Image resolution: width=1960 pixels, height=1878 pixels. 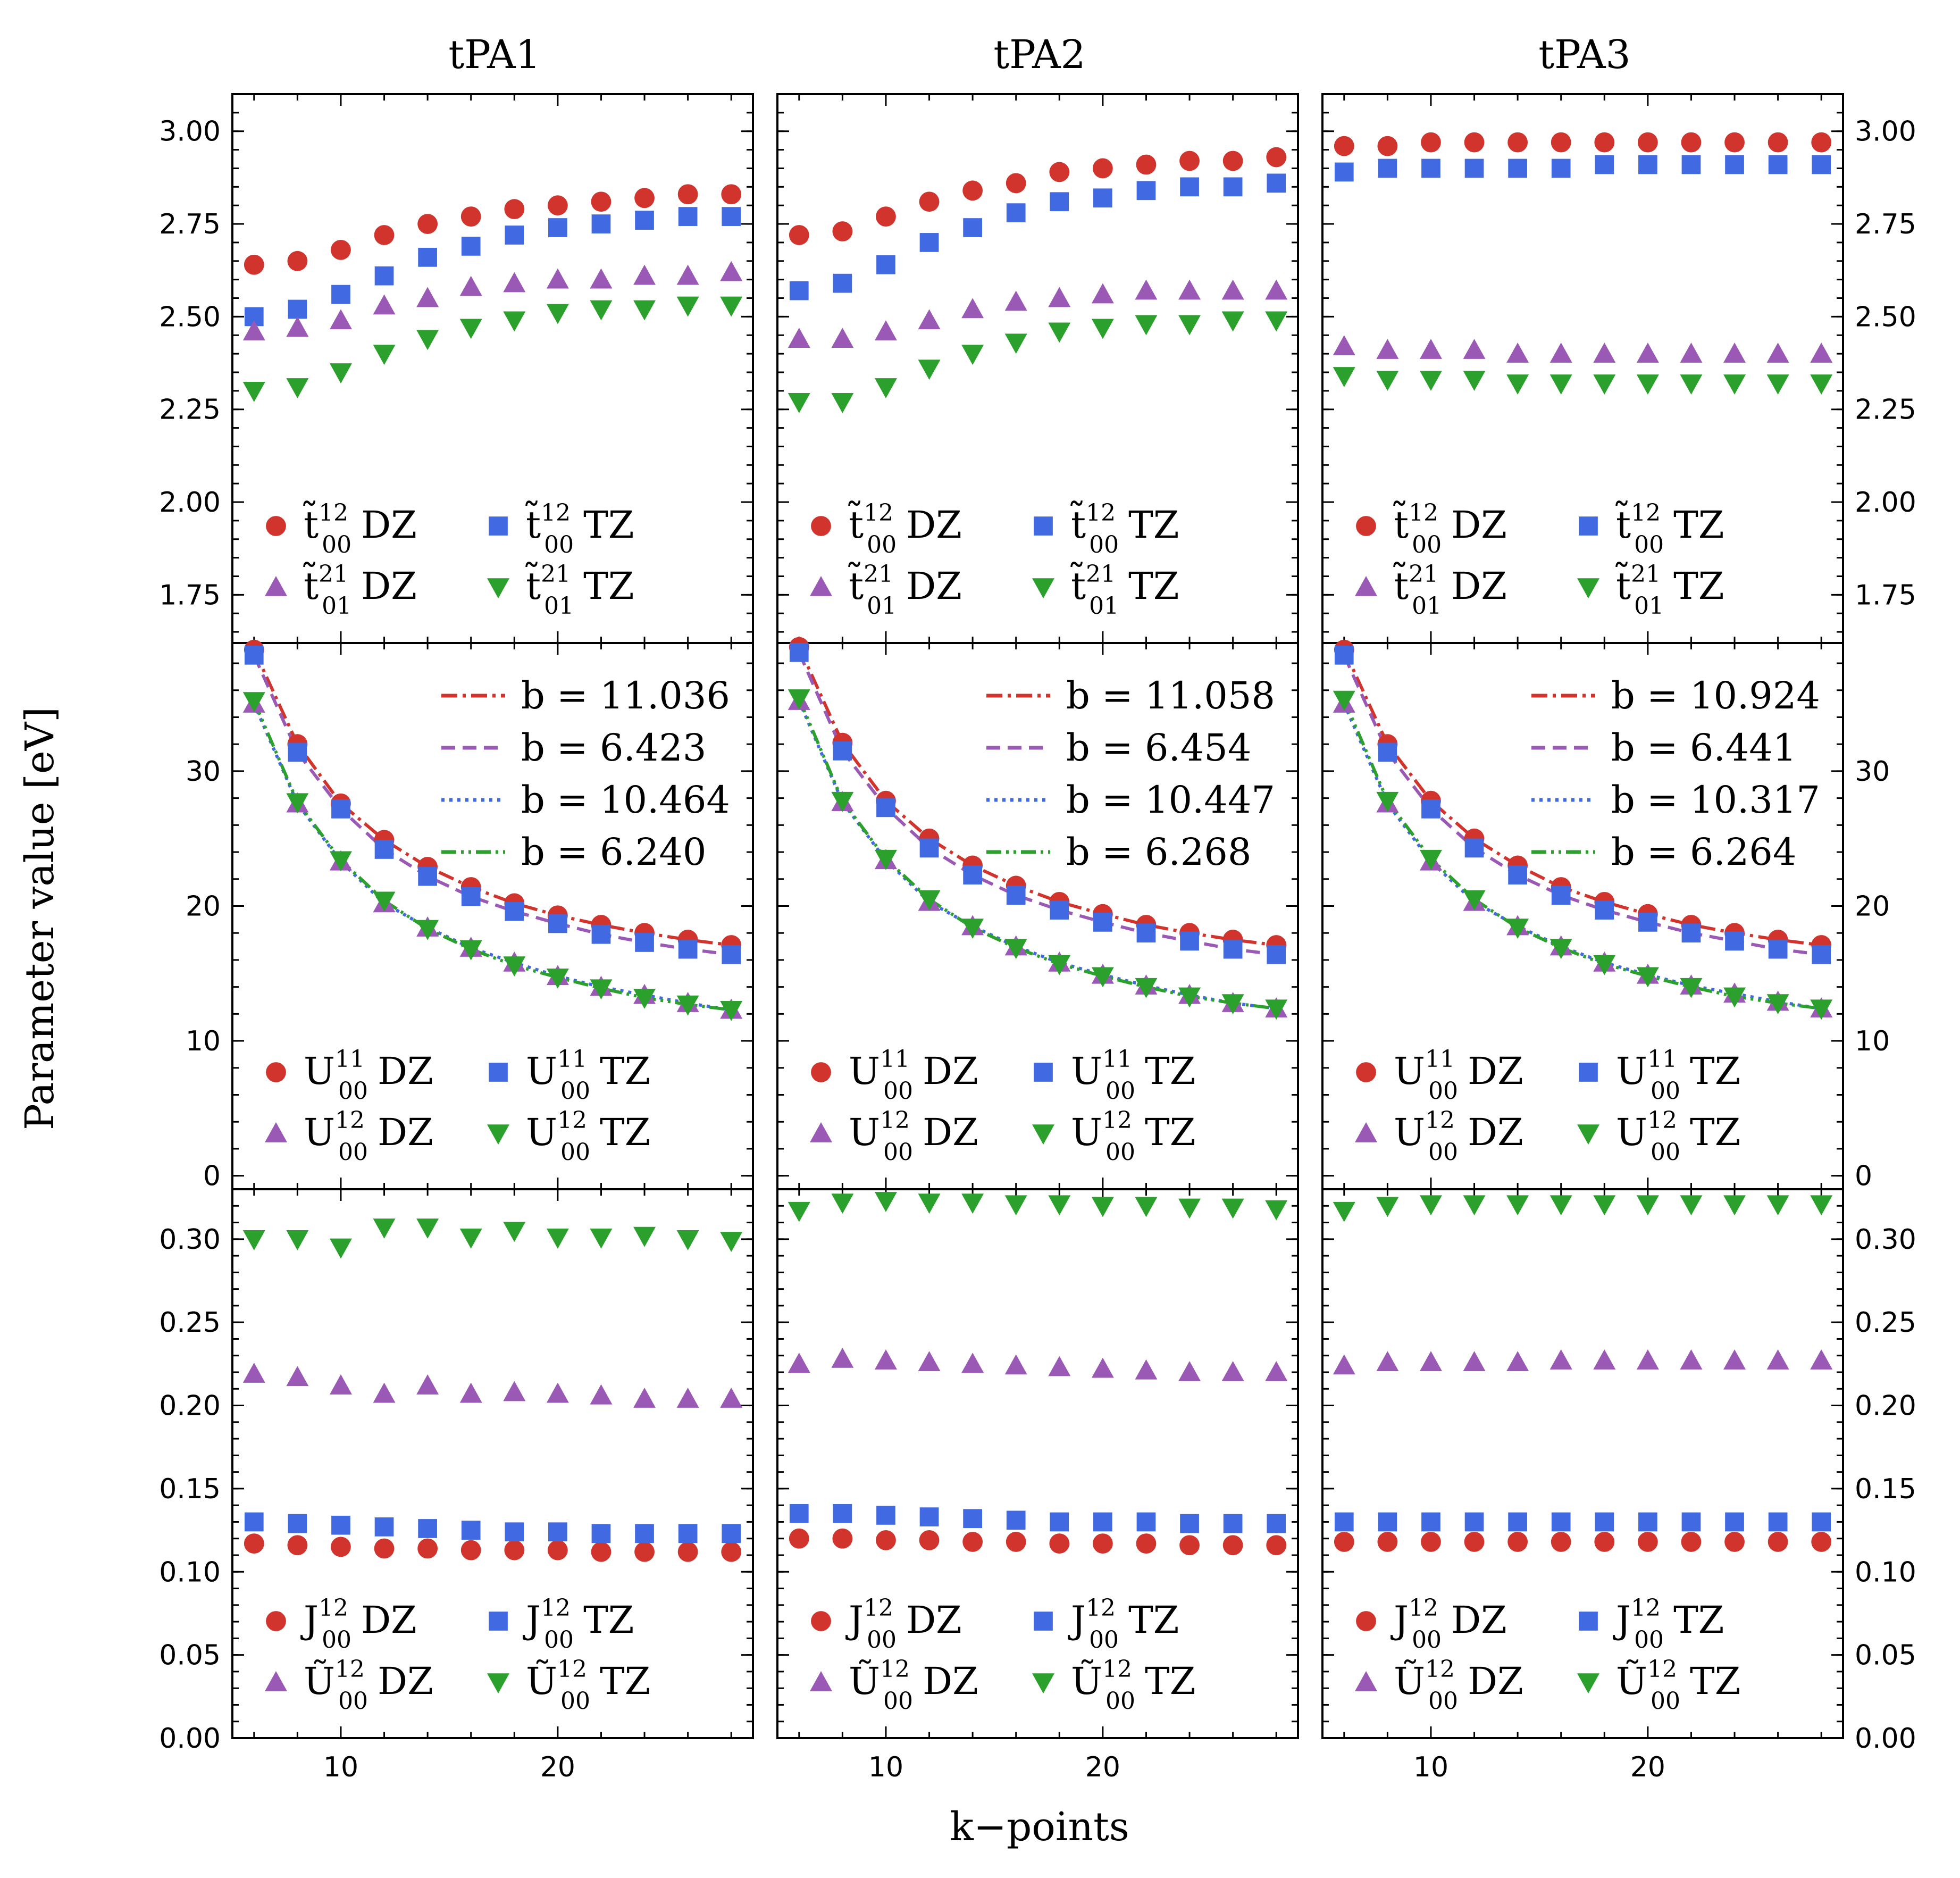 I want to click on fit-legend-label: b = 6.454, so click(x=1158, y=748).